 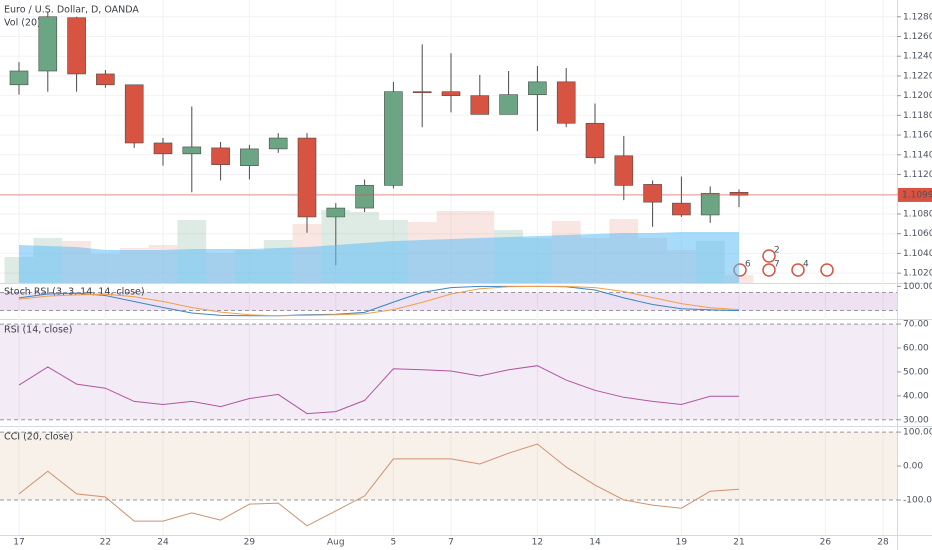 I want to click on y-tick-label: 60.00, so click(x=916, y=348).